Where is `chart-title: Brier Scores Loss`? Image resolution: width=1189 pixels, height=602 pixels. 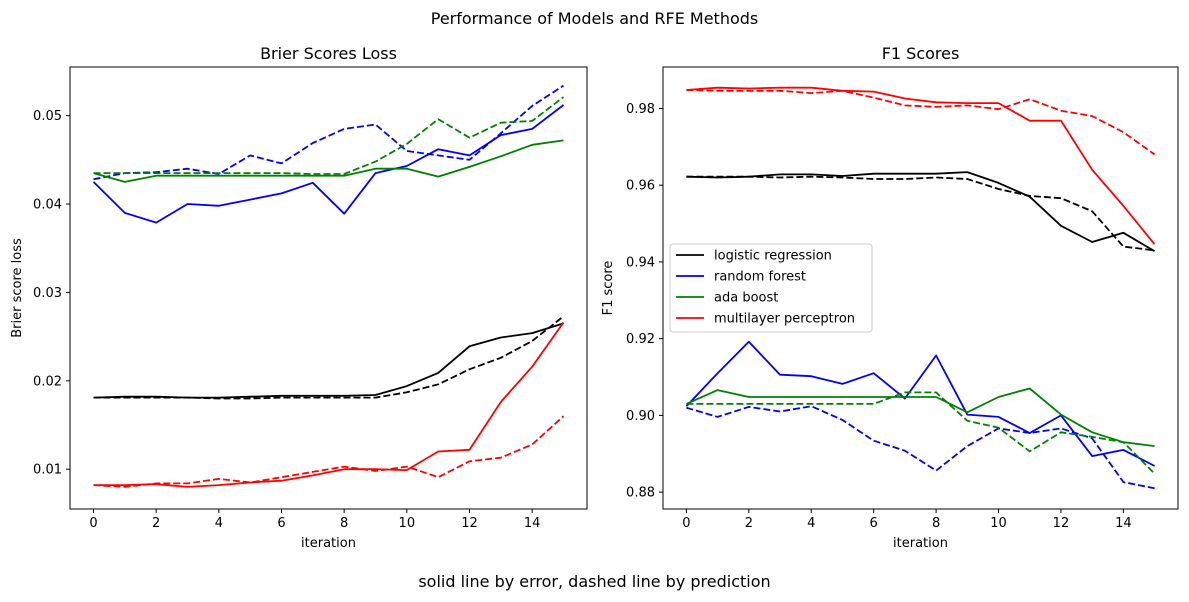 chart-title: Brier Scores Loss is located at coordinates (328, 53).